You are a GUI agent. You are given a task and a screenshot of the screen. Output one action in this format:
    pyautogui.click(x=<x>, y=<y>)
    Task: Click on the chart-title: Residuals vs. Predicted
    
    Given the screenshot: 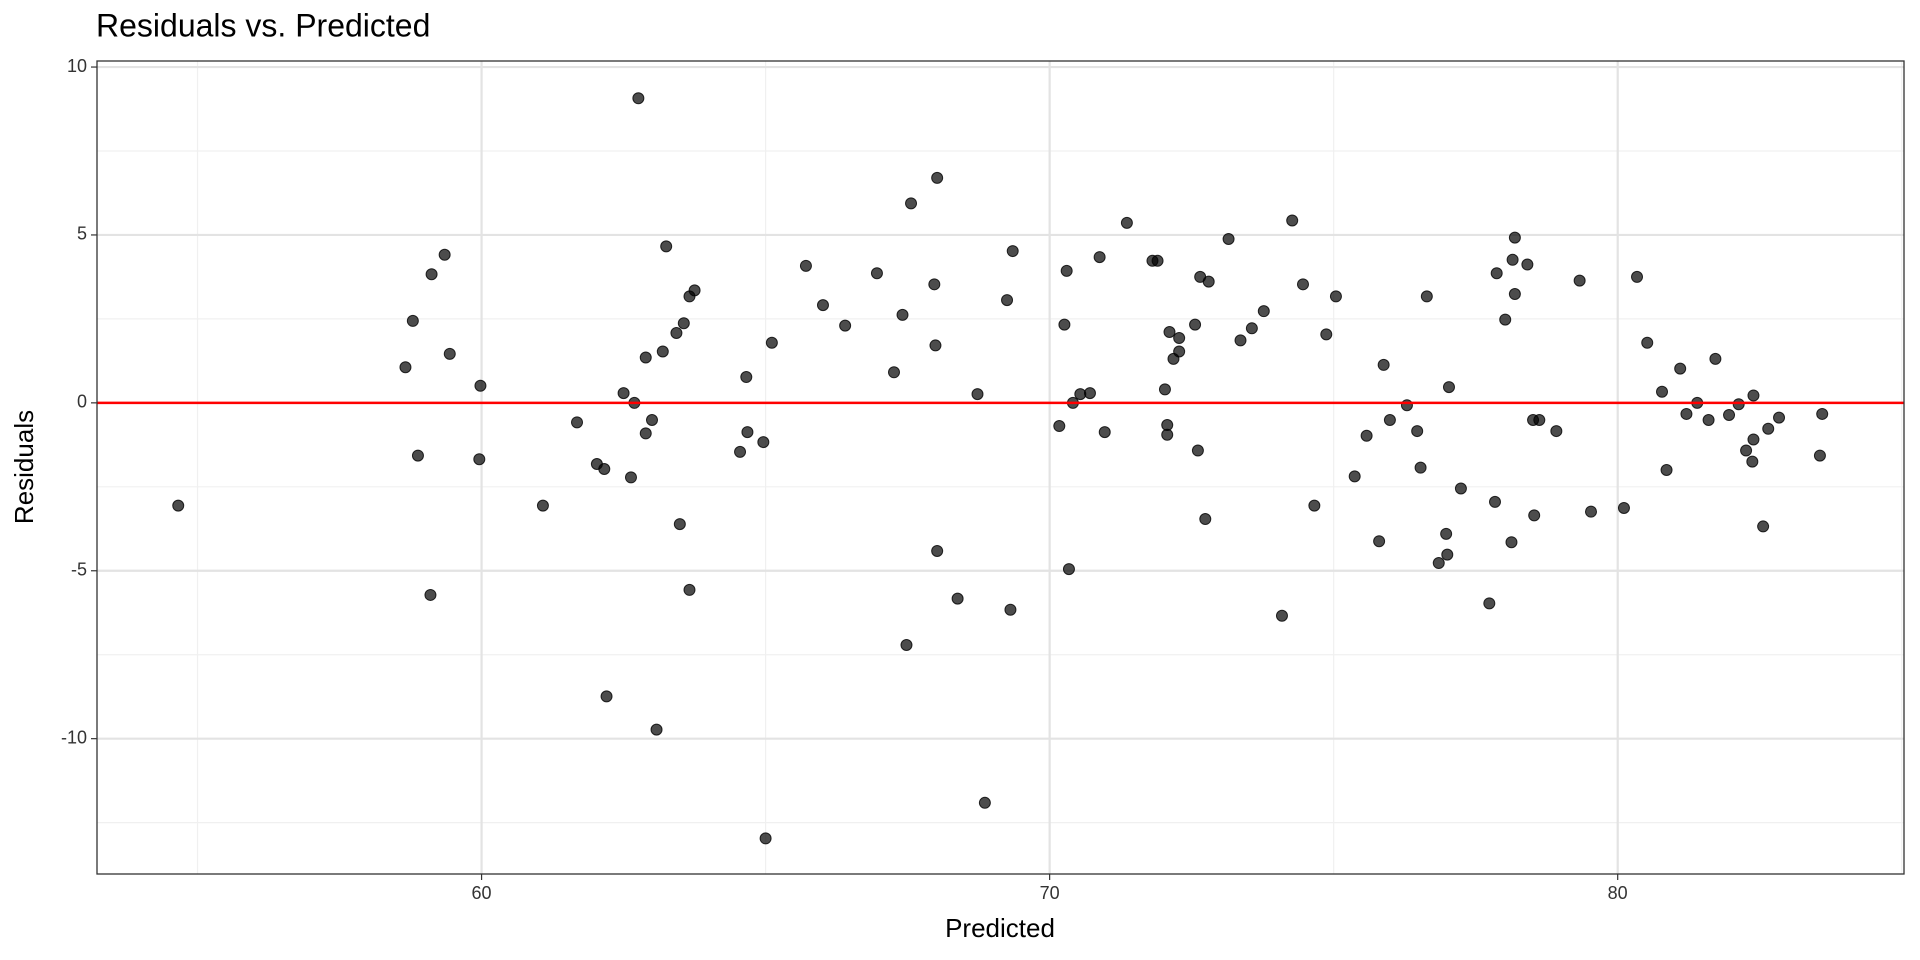 What is the action you would take?
    pyautogui.click(x=263, y=25)
    